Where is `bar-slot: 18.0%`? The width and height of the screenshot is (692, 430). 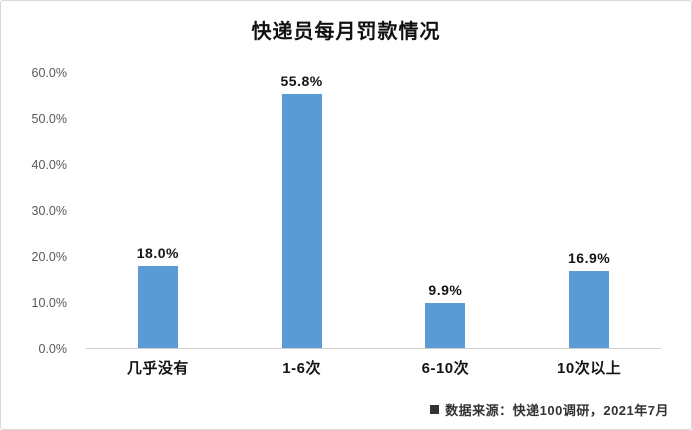
bar-slot: 18.0% is located at coordinates (158, 211).